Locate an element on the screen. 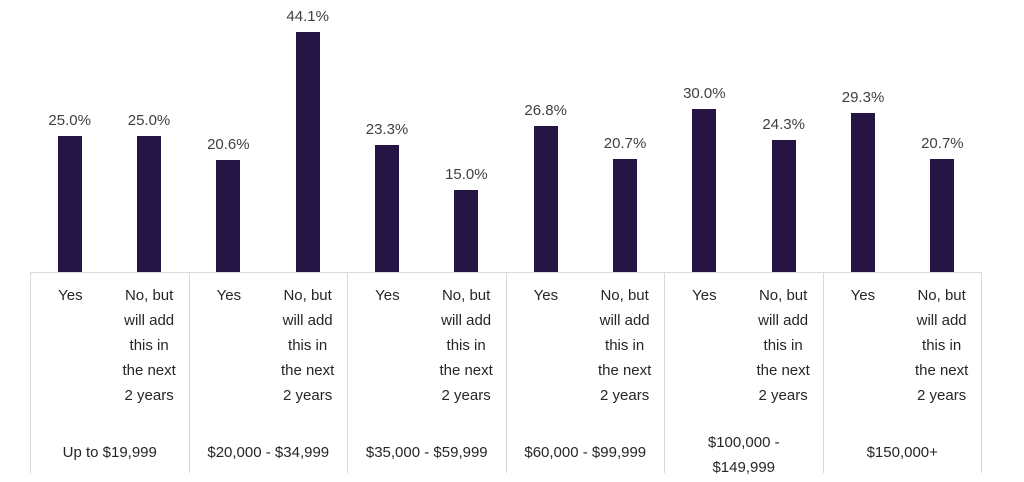  data-label: 24.3% is located at coordinates (783, 124).